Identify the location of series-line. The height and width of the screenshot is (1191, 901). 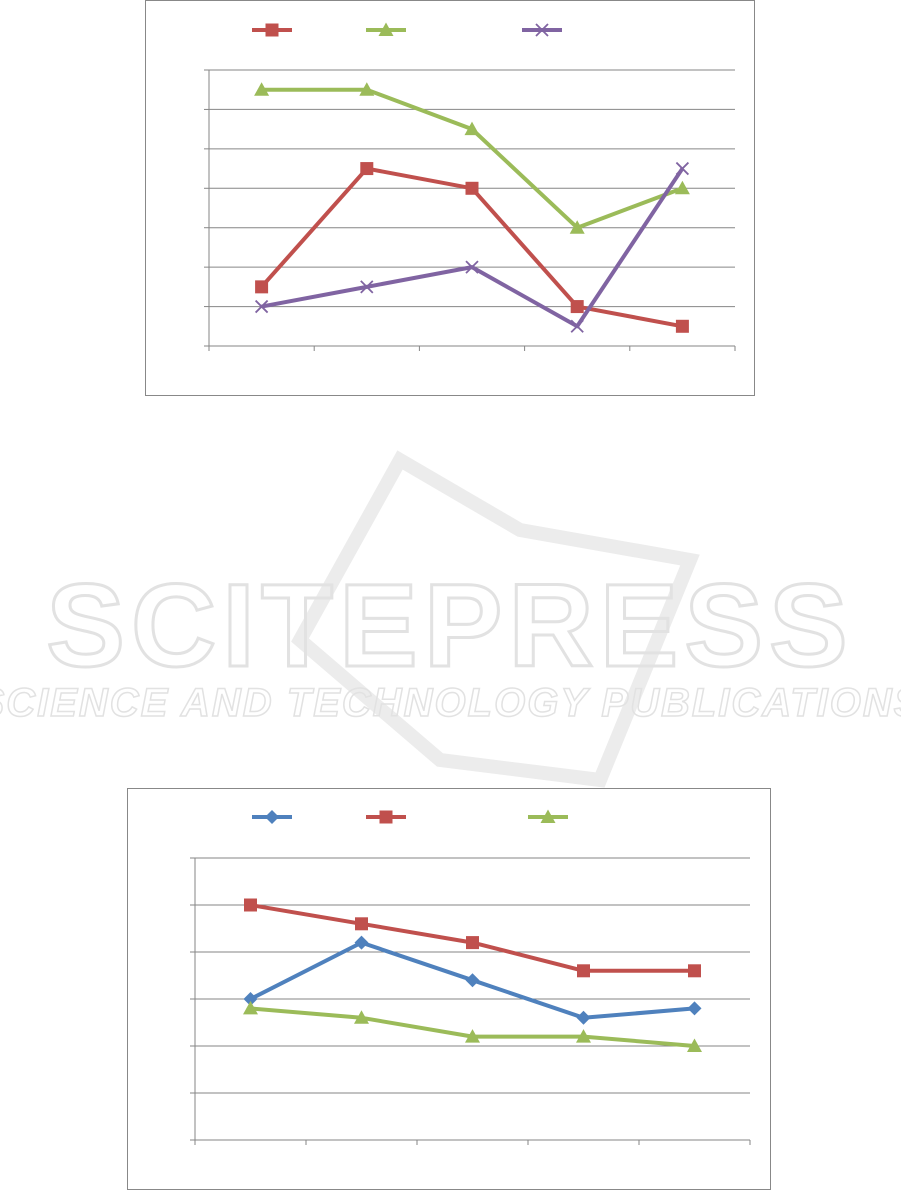
(472, 158).